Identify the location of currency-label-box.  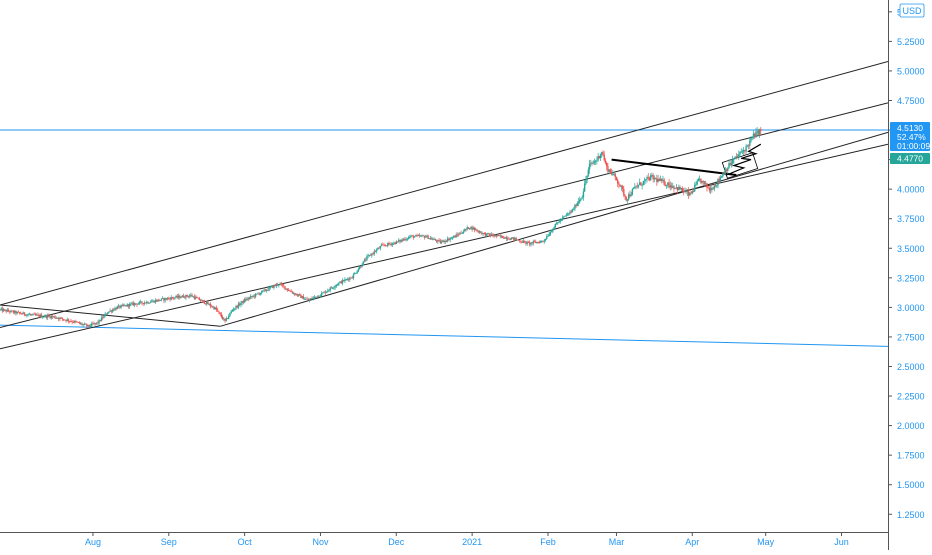
(912, 10).